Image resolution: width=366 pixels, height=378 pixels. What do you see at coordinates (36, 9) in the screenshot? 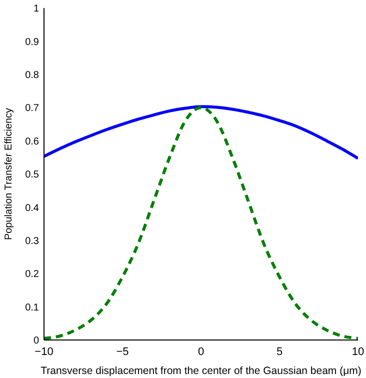
I see `y-tick-label: 1` at bounding box center [36, 9].